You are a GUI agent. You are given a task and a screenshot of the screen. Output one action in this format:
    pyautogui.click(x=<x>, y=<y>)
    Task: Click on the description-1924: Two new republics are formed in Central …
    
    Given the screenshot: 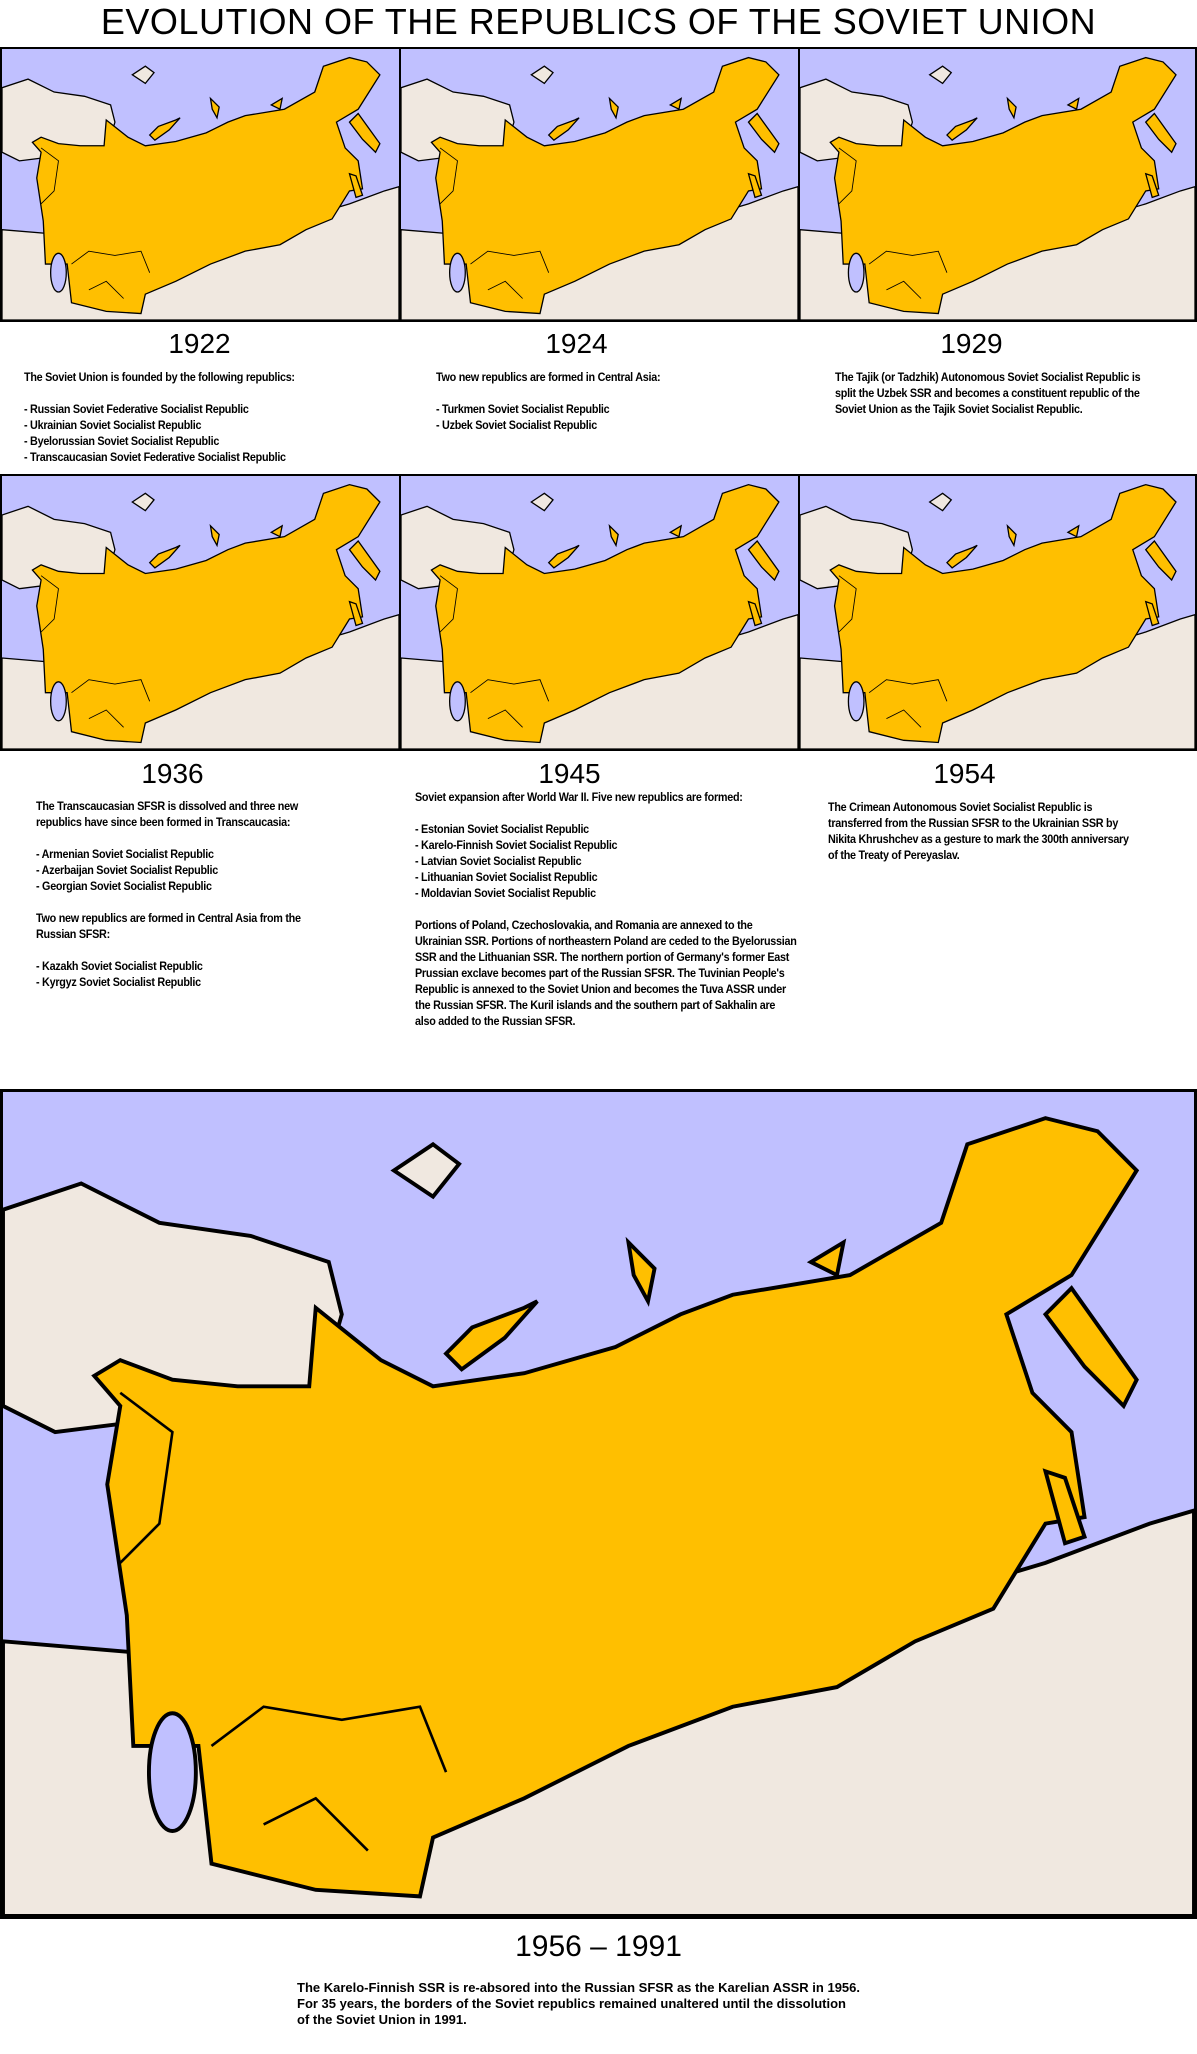 What is the action you would take?
    pyautogui.click(x=548, y=401)
    